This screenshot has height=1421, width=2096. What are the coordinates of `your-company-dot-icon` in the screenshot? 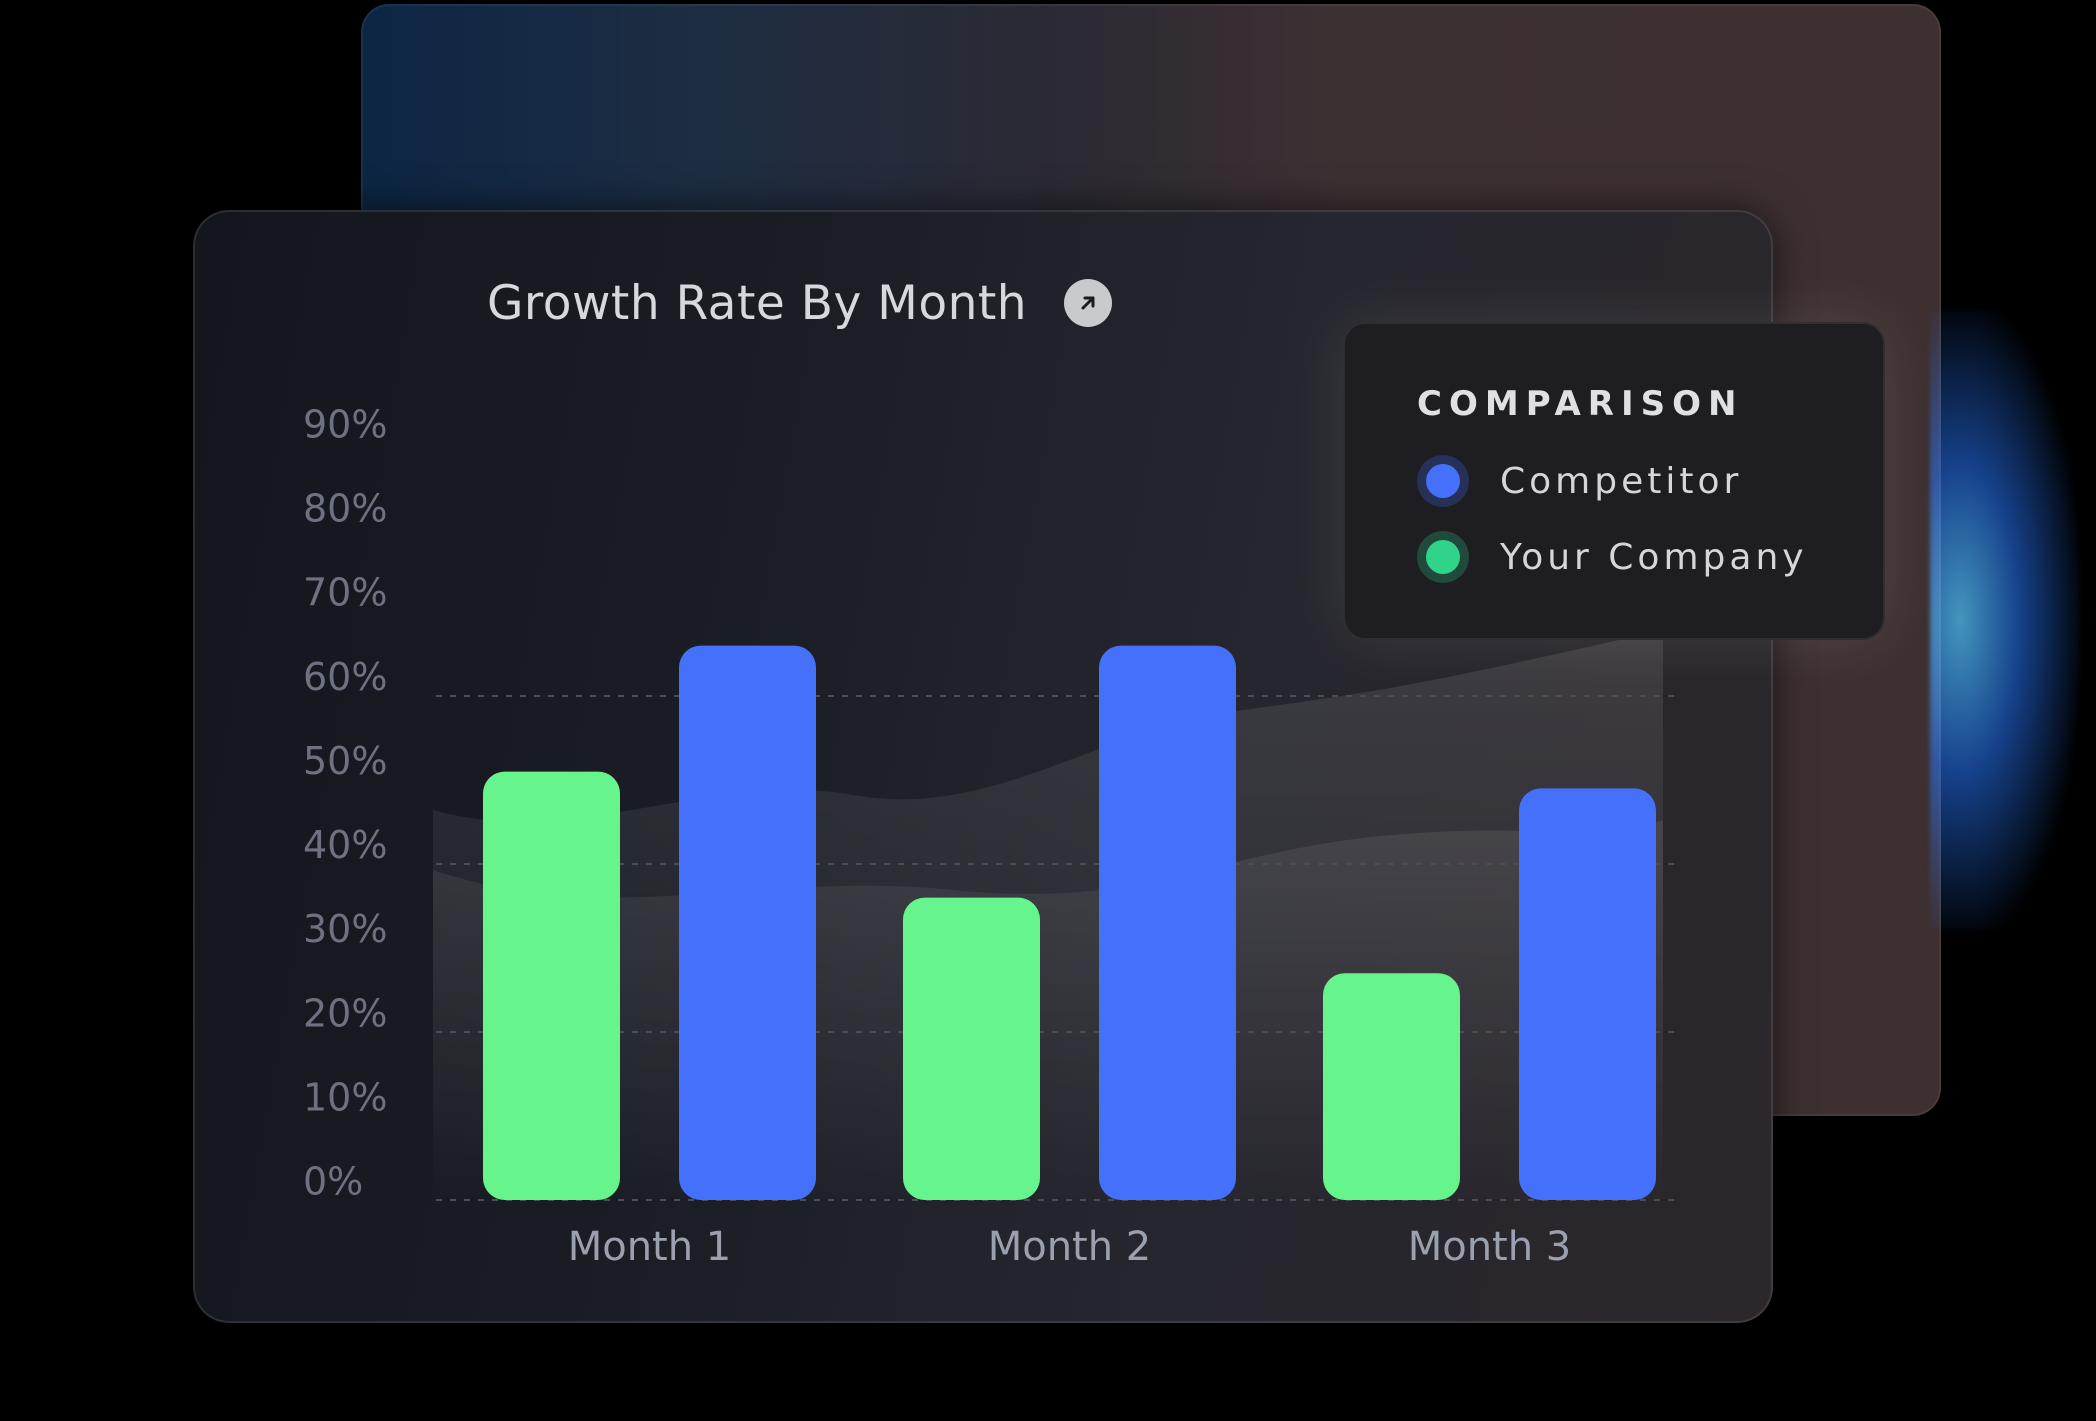 It's located at (1443, 557).